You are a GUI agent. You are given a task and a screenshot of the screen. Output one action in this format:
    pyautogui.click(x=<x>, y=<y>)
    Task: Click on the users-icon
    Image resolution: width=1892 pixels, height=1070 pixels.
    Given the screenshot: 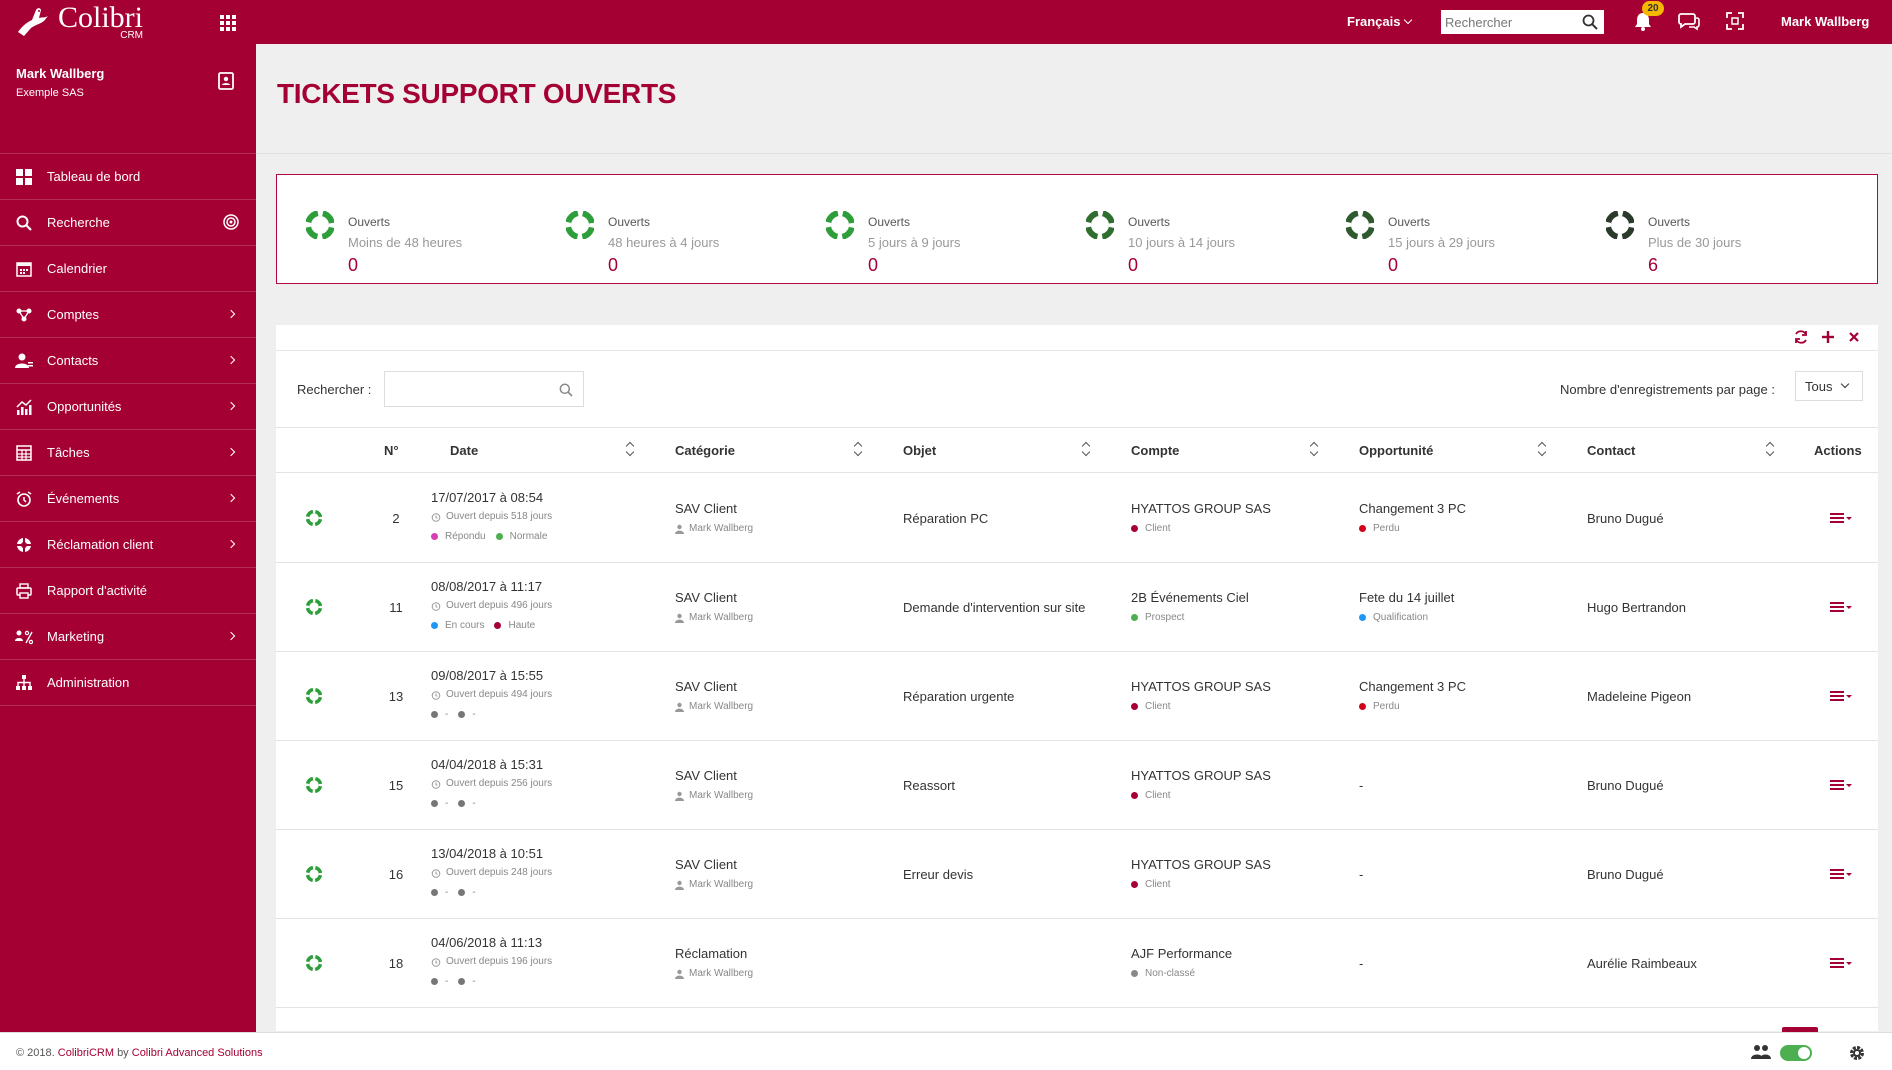 What is the action you would take?
    pyautogui.click(x=1761, y=1052)
    